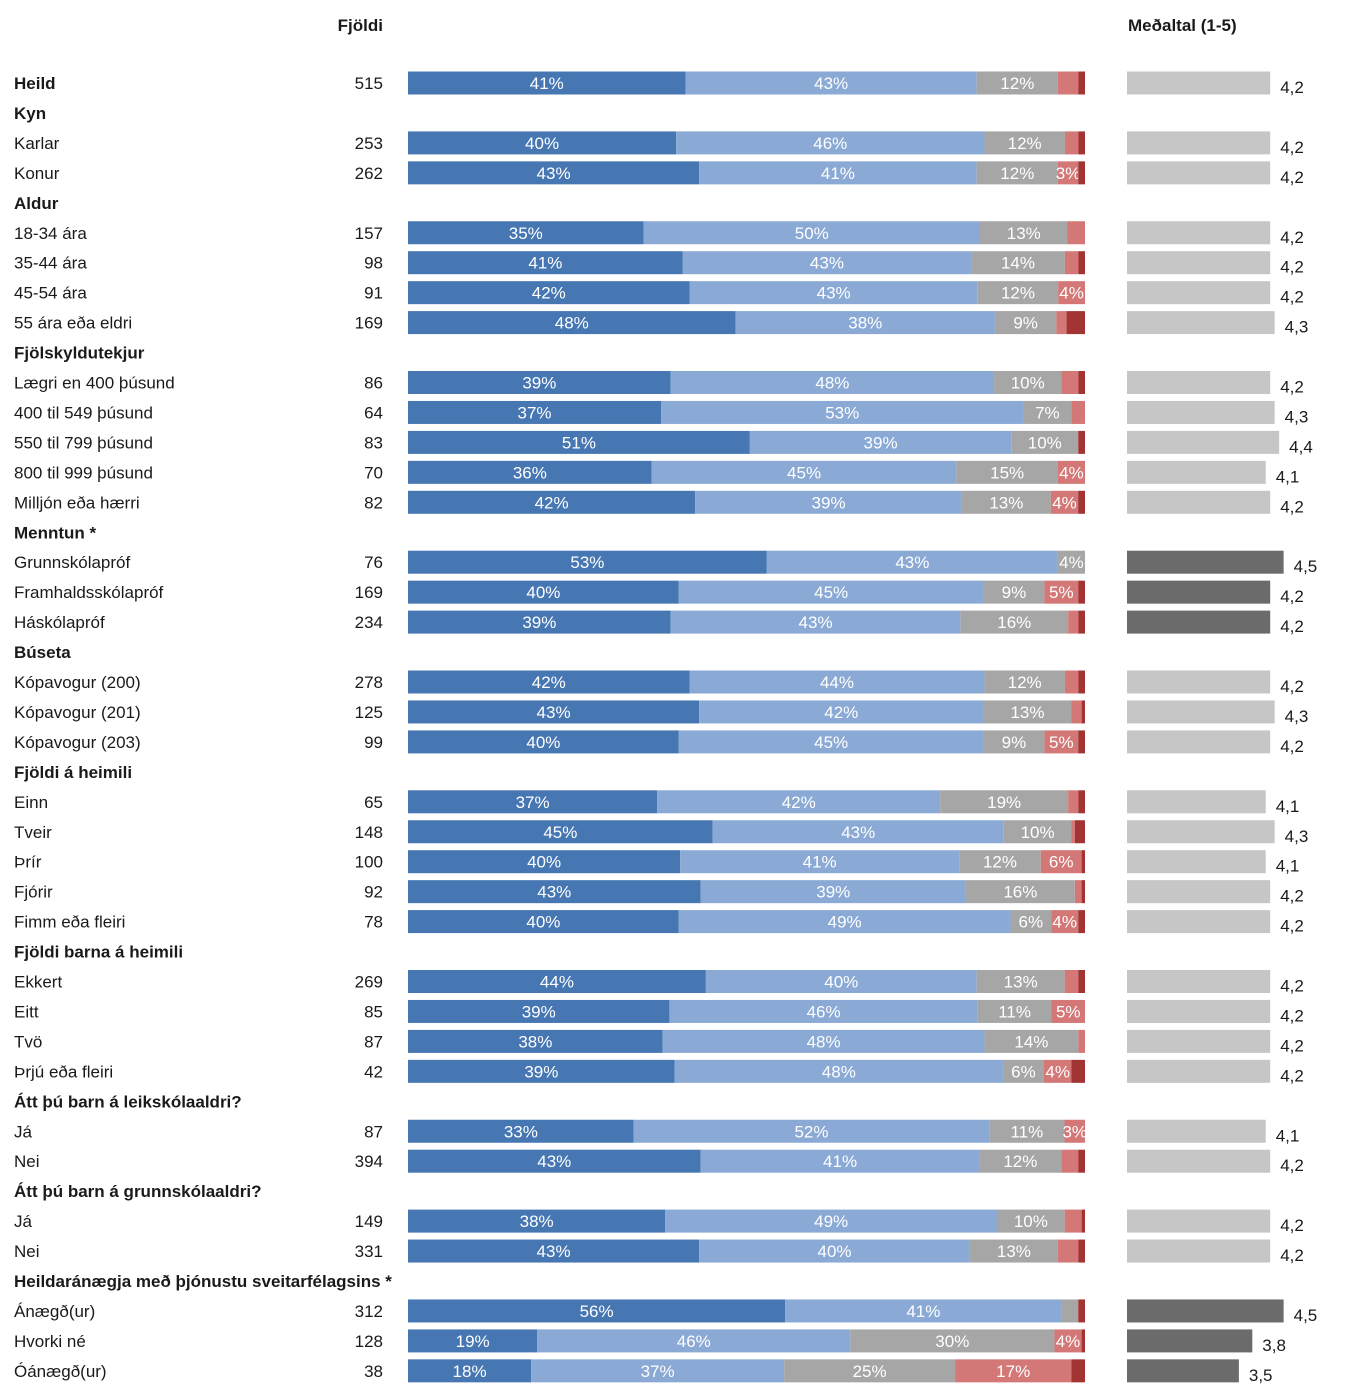  Describe the element at coordinates (812, 233) in the screenshot. I see `segment-label: 50%` at that location.